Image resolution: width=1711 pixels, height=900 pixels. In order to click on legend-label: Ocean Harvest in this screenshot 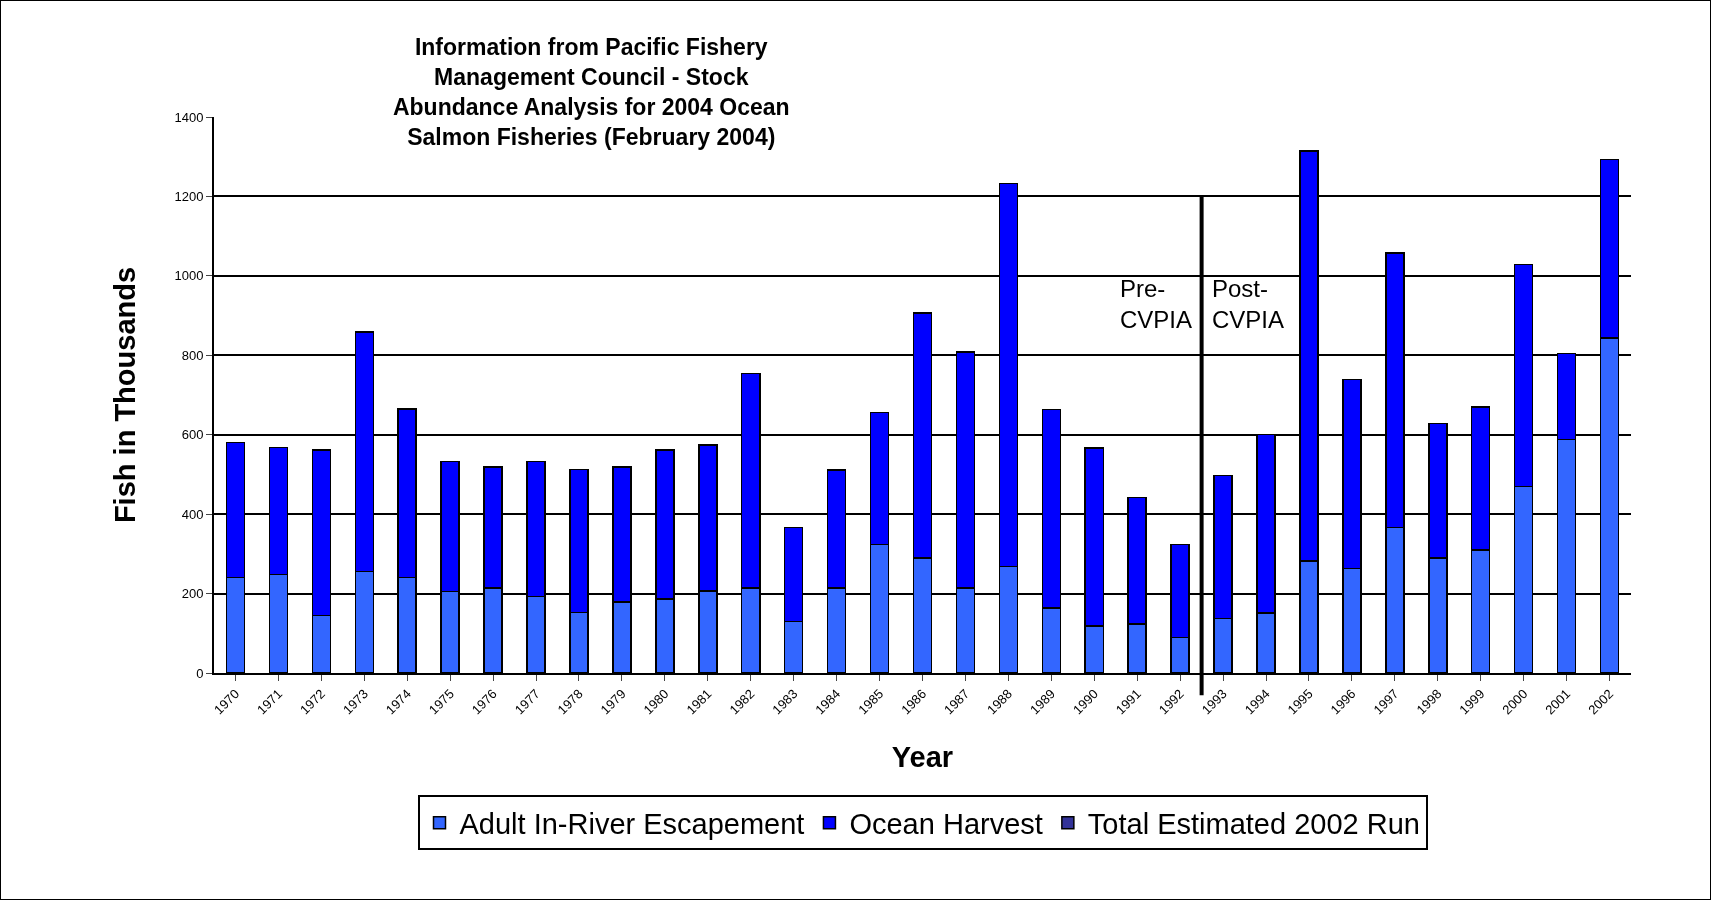, I will do `click(946, 823)`.